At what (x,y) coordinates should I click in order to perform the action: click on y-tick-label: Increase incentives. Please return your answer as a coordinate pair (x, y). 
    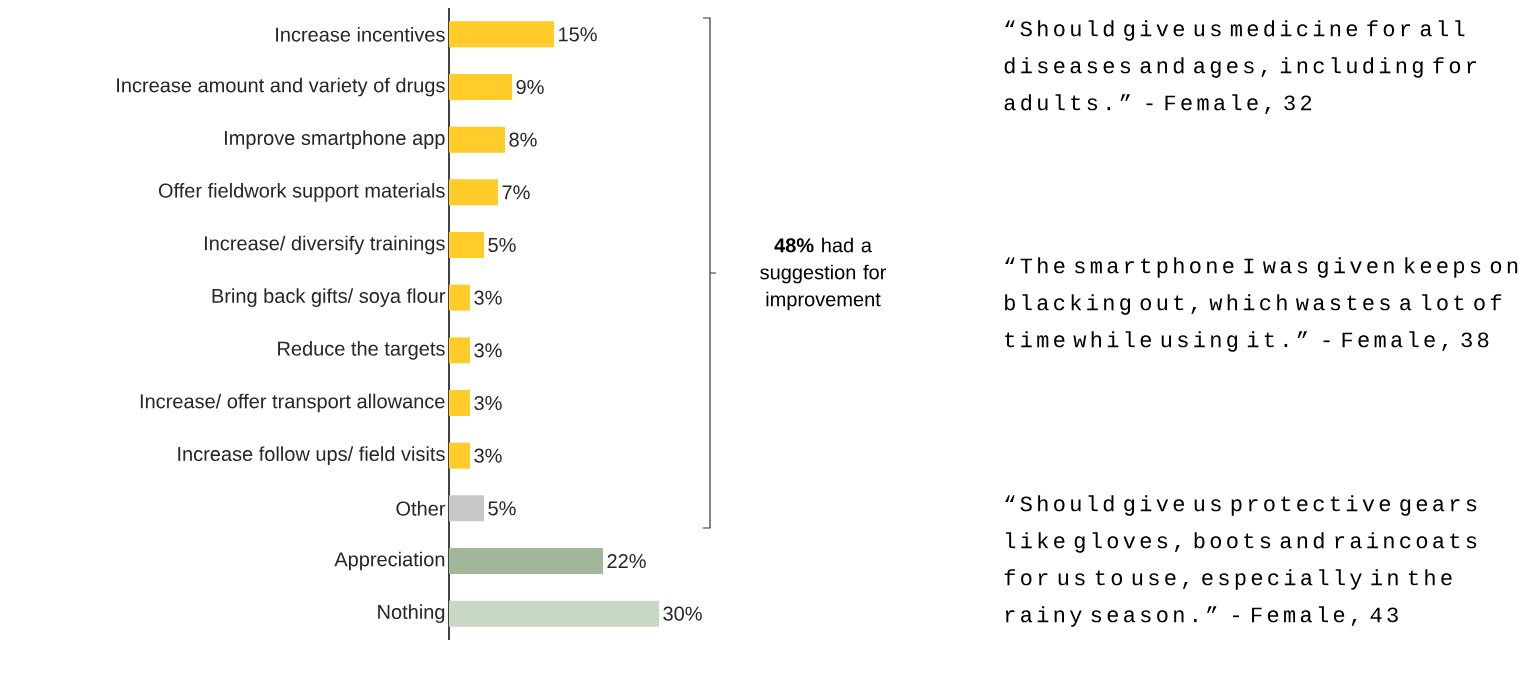
    Looking at the image, I should click on (360, 34).